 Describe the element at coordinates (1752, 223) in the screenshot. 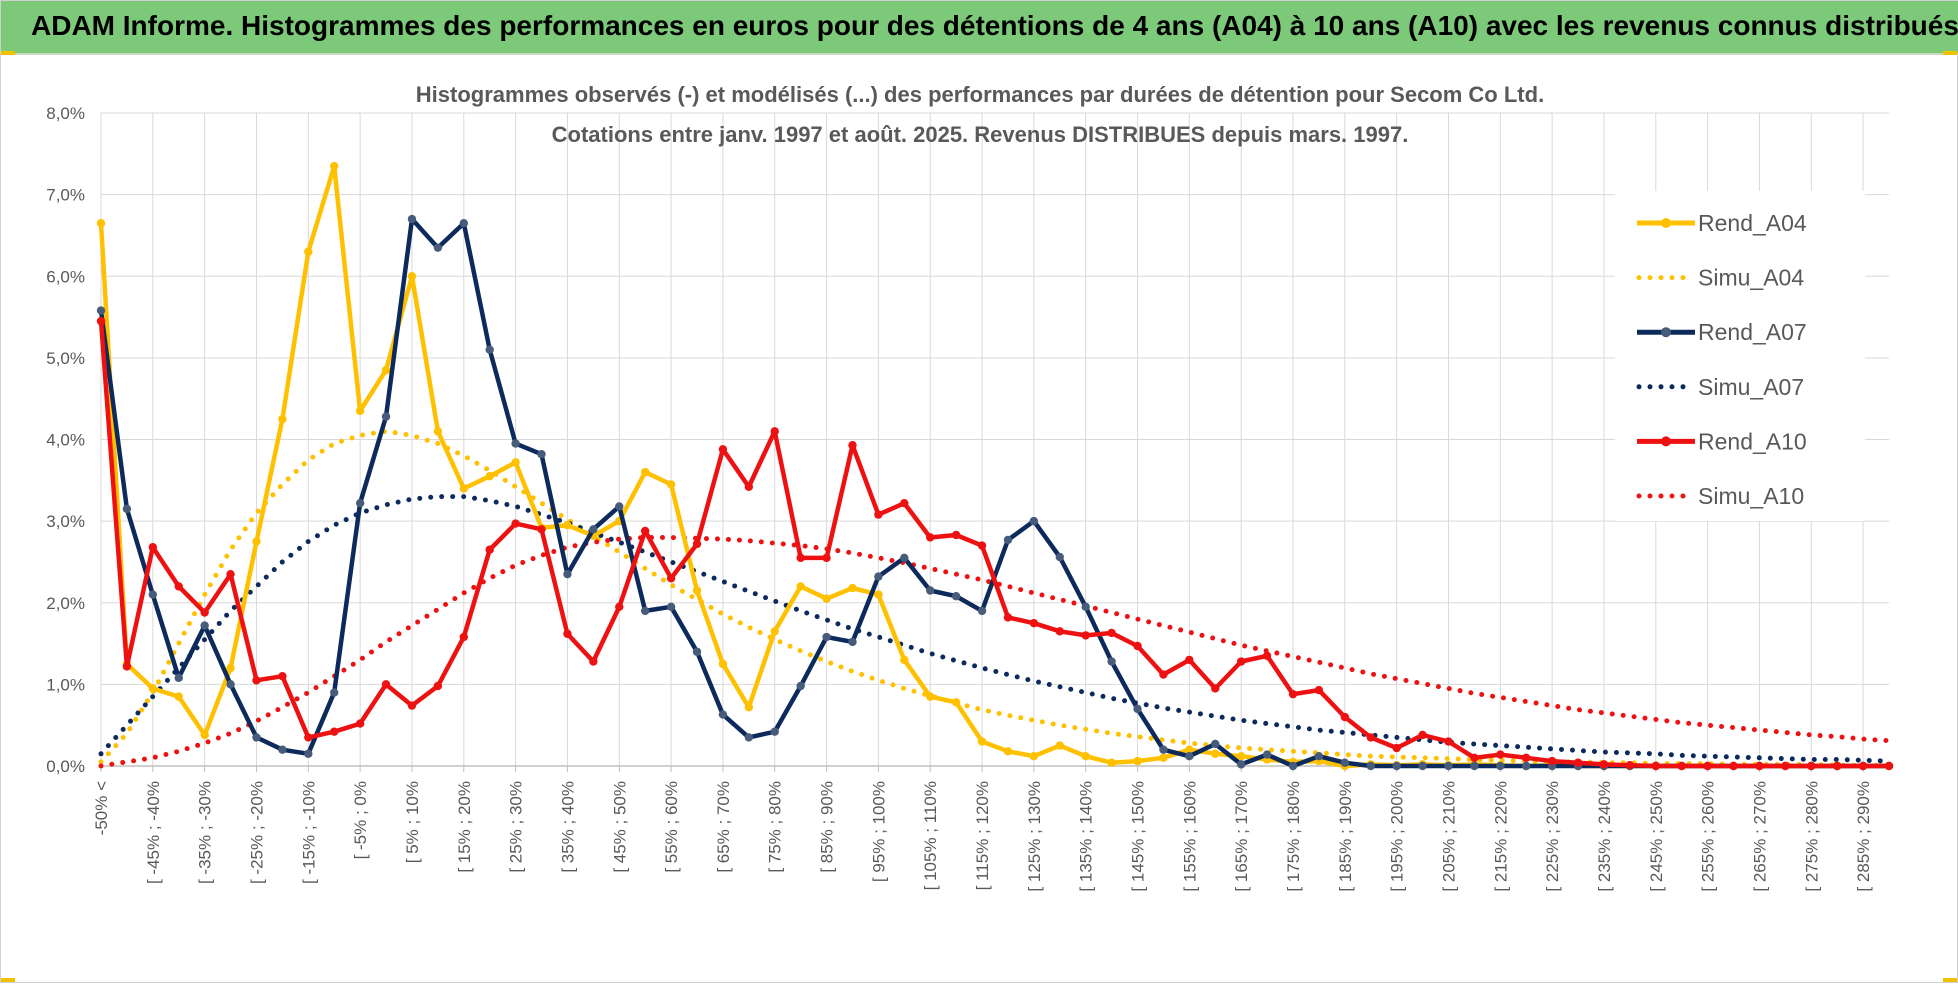

I see `legend-label-rend-a04: Rend_A04` at that location.